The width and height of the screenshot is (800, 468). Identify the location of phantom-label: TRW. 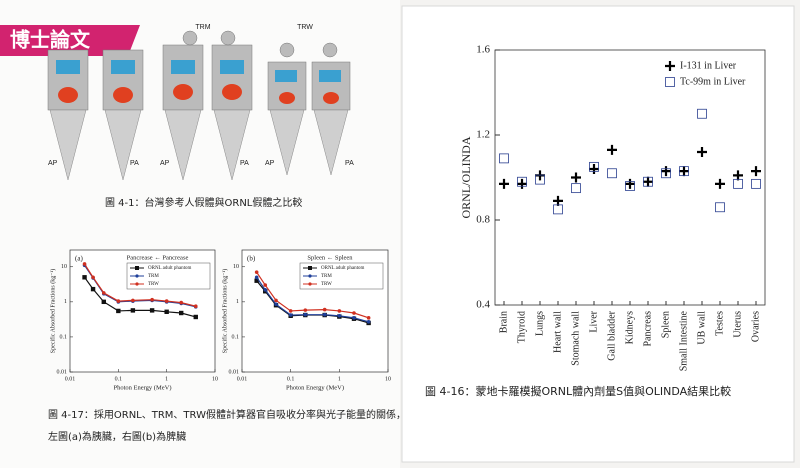
(305, 27).